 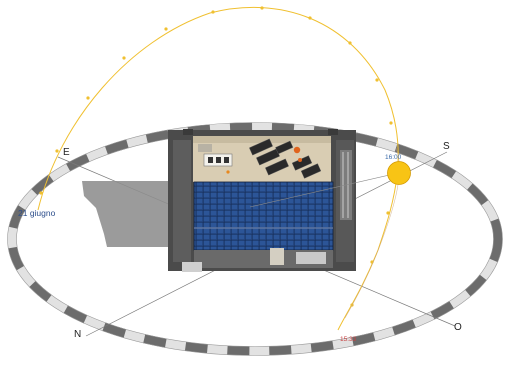 What do you see at coordinates (393, 157) in the screenshot?
I see `current-time-label: 16:00` at bounding box center [393, 157].